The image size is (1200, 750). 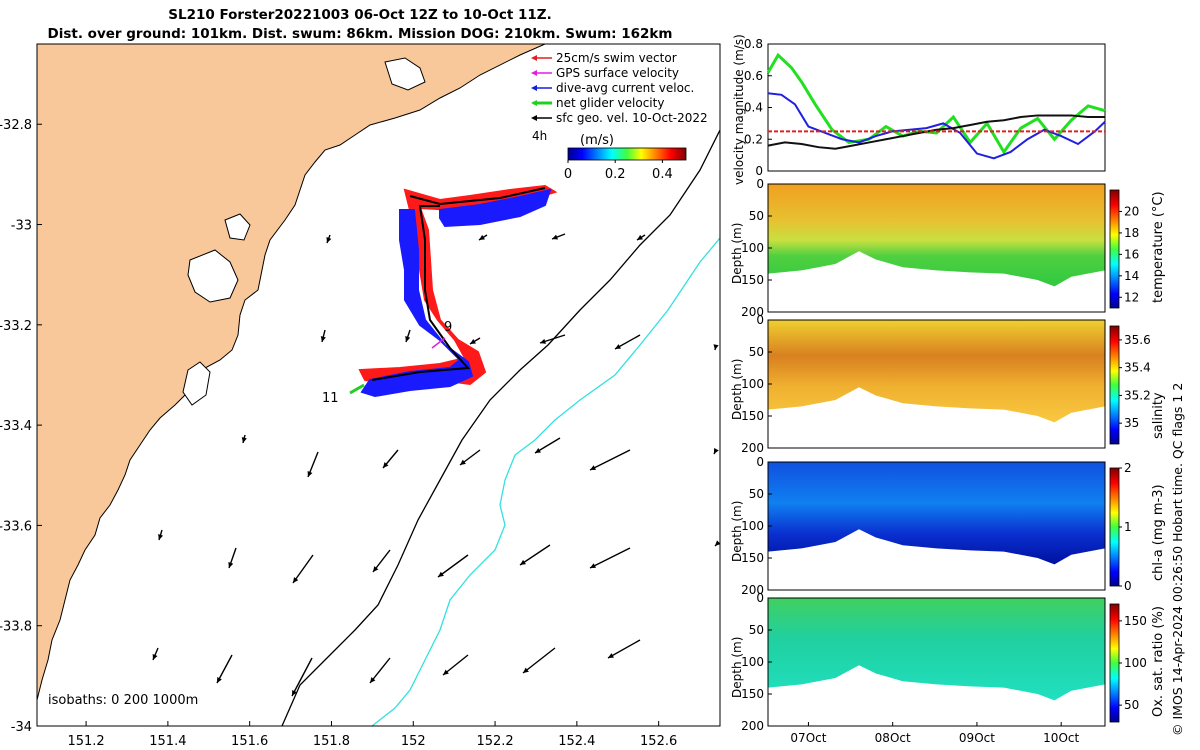 What do you see at coordinates (1158, 415) in the screenshot?
I see `section-colorbar-label: salinity` at bounding box center [1158, 415].